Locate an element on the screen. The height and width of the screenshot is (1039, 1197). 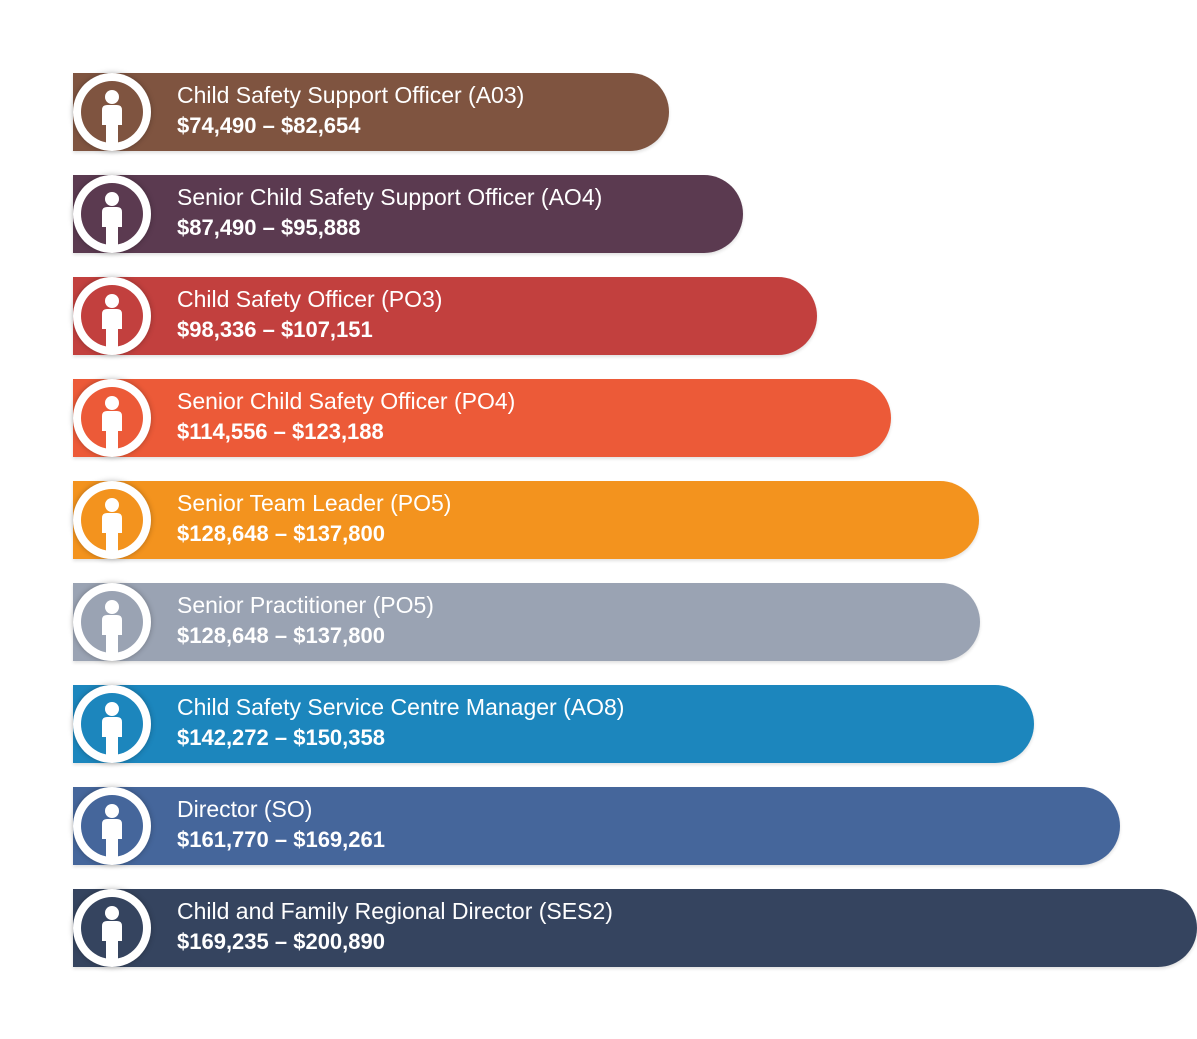
role-title: Director (SO) is located at coordinates (245, 809).